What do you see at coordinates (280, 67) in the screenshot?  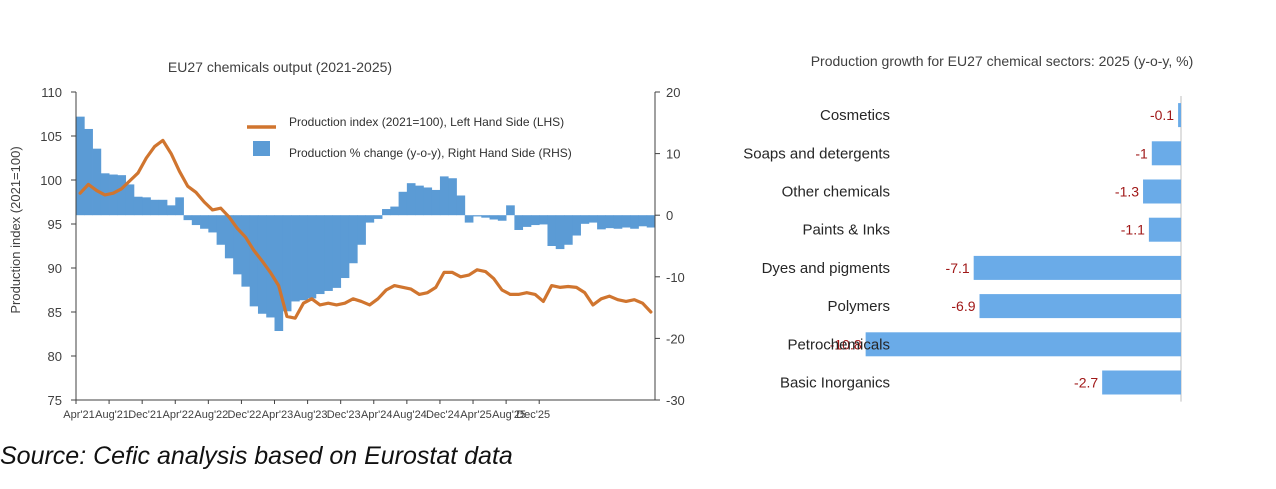 I see `chart-title: EU27 chemicals output (2021-2025)` at bounding box center [280, 67].